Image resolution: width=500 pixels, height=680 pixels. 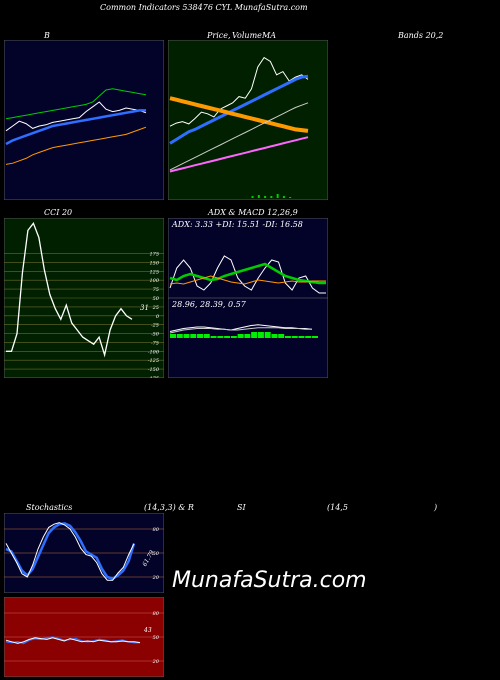 What do you see at coordinates (169, 507) in the screenshot?
I see `title-stoch-params: (14,3,3) & R` at bounding box center [169, 507].